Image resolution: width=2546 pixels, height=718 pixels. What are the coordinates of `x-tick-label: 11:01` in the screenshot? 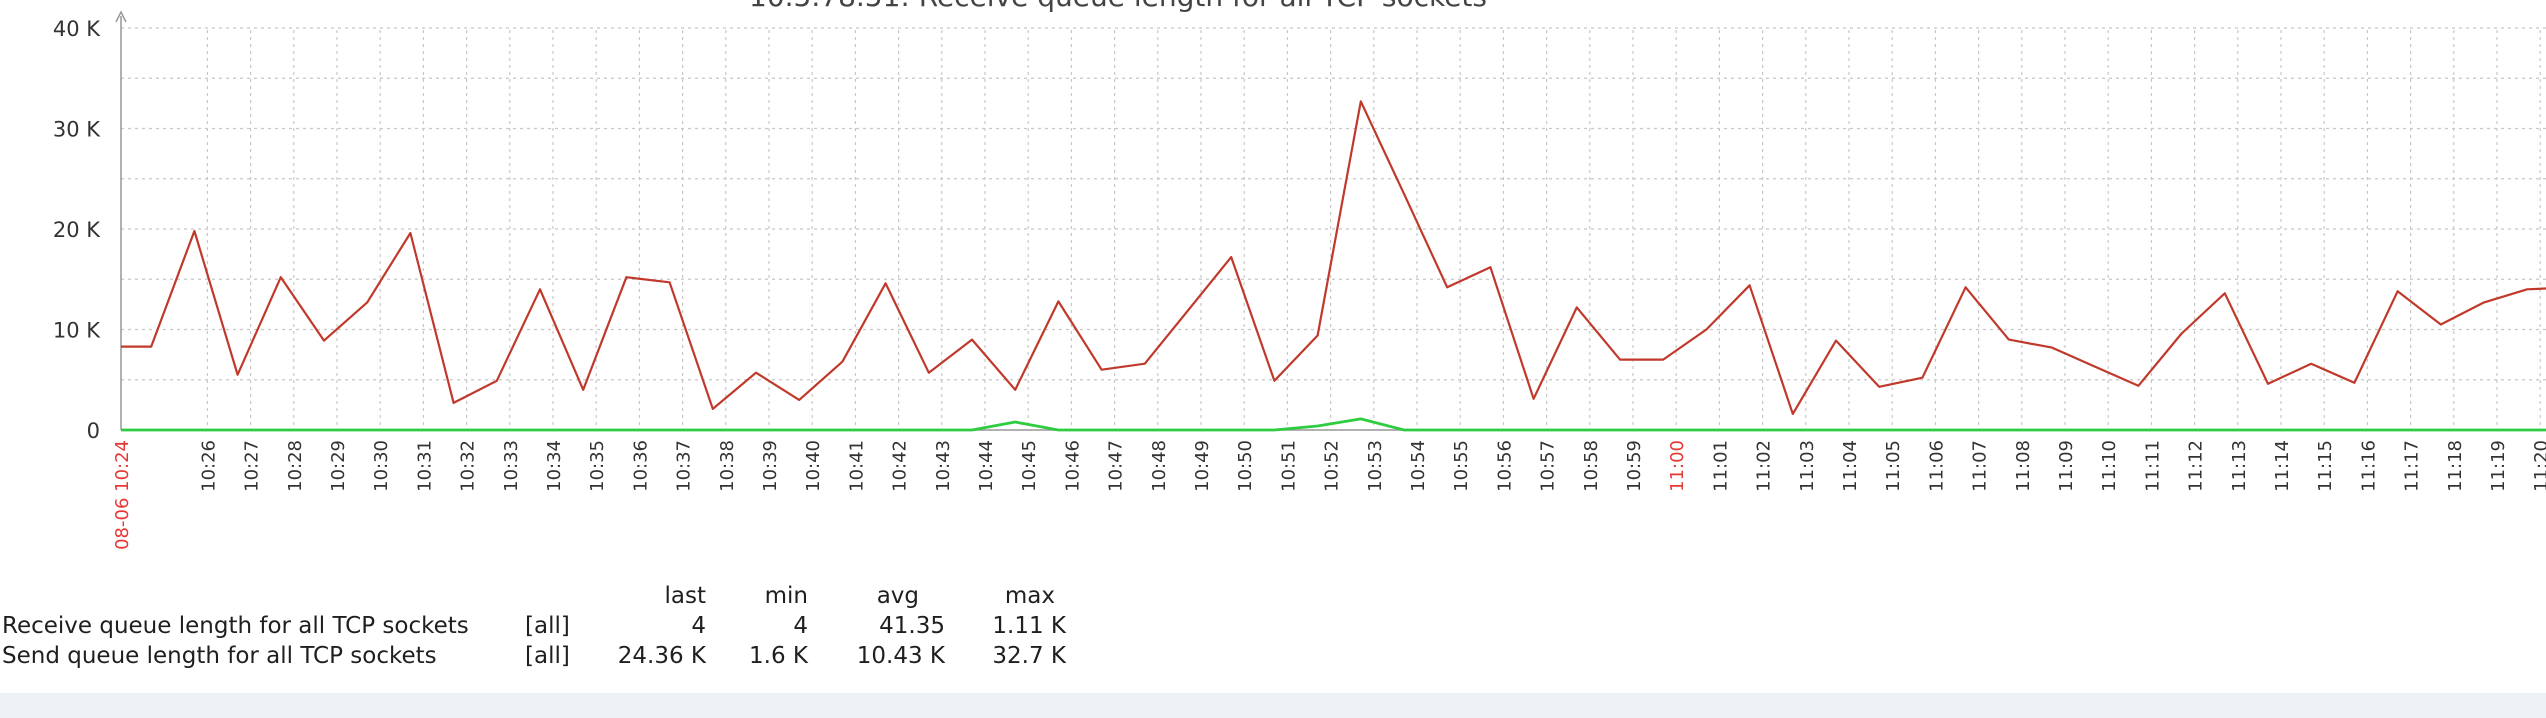 It's located at (1720, 466).